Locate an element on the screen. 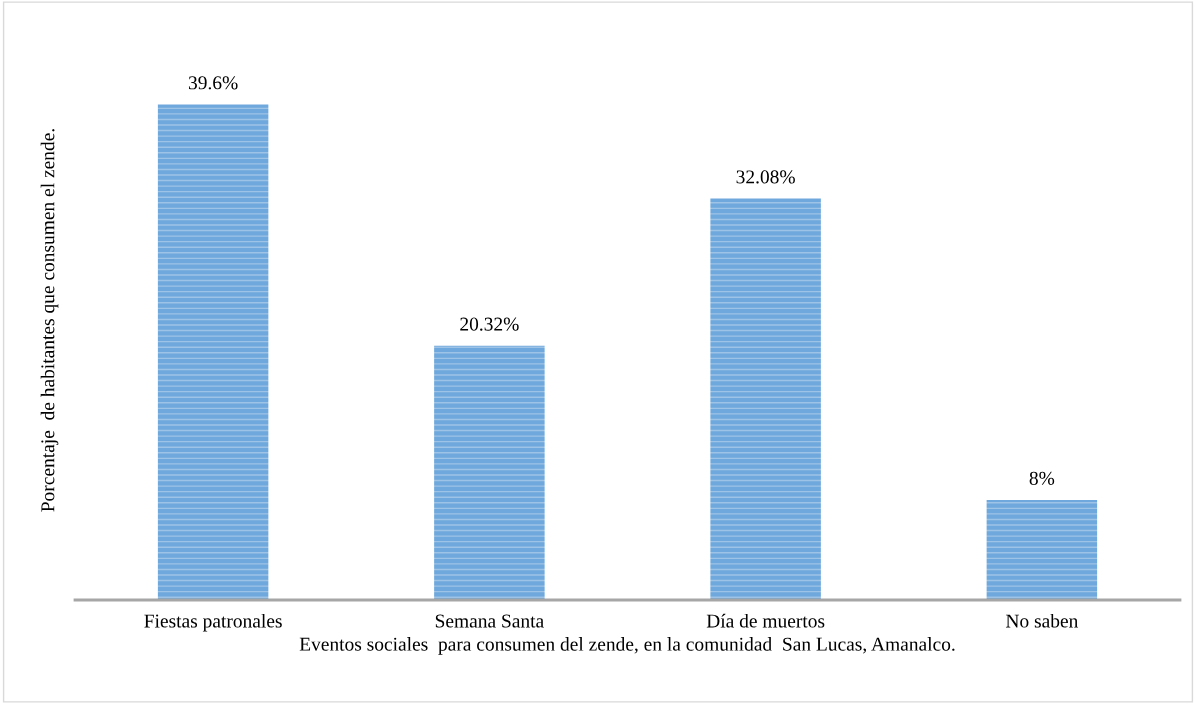 The image size is (1196, 704). x-axis-title: Eventos sociales para consumen del zende, en la comunidad San Lucas, Amanalco. is located at coordinates (627, 646).